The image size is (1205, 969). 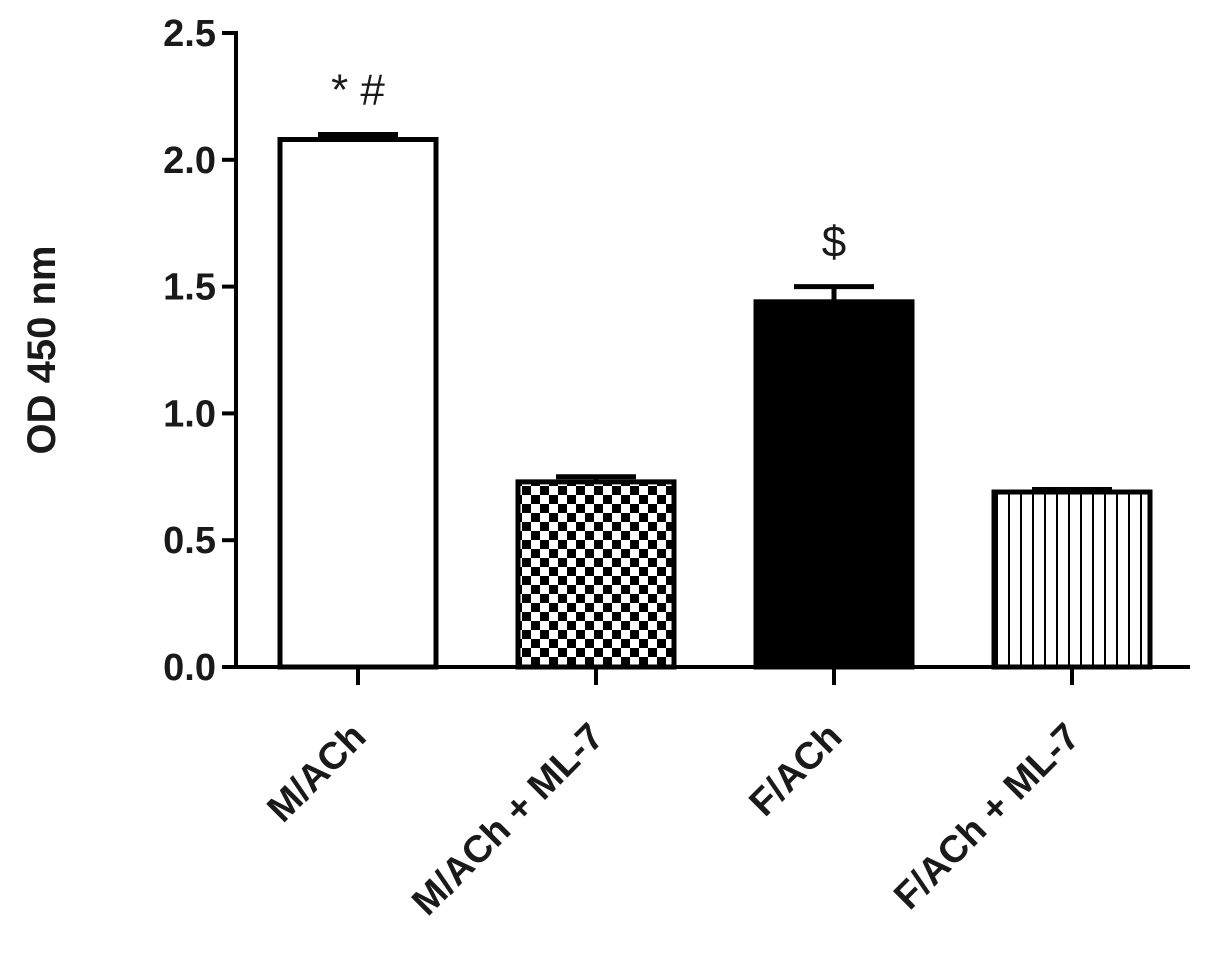 I want to click on y-tick-label: 2.5, so click(x=189, y=34).